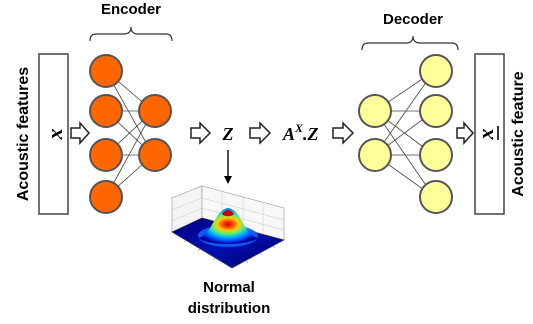 The height and width of the screenshot is (324, 533). I want to click on latent-transform: AX.Z, so click(300, 132).